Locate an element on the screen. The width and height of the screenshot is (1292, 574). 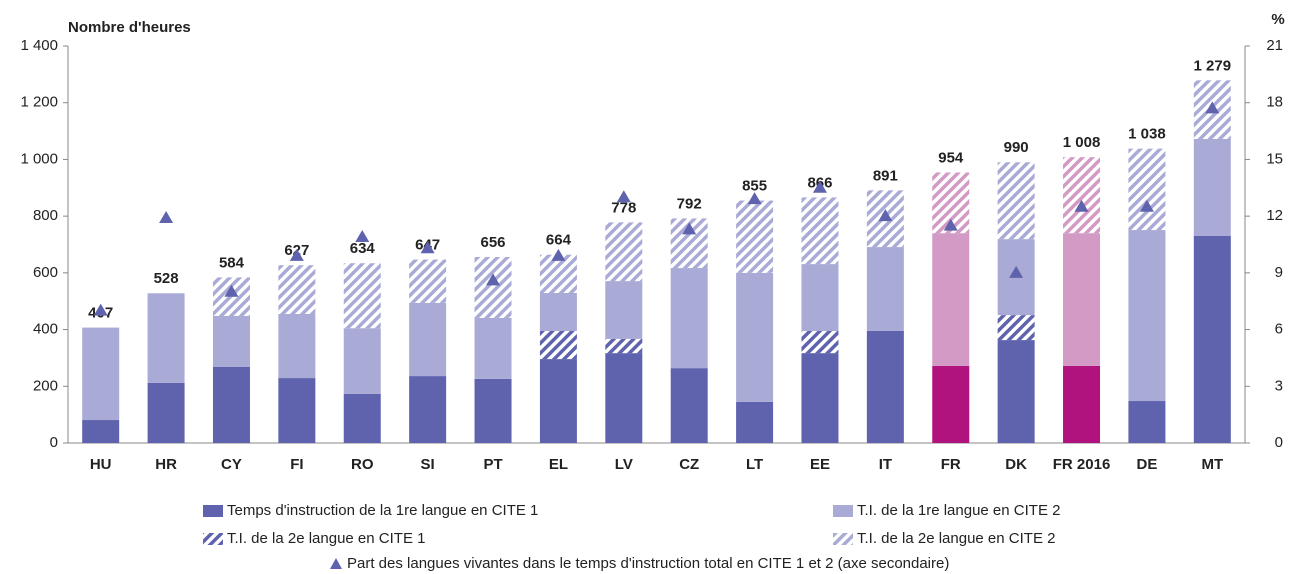
total-label: 990 is located at coordinates (1016, 147).